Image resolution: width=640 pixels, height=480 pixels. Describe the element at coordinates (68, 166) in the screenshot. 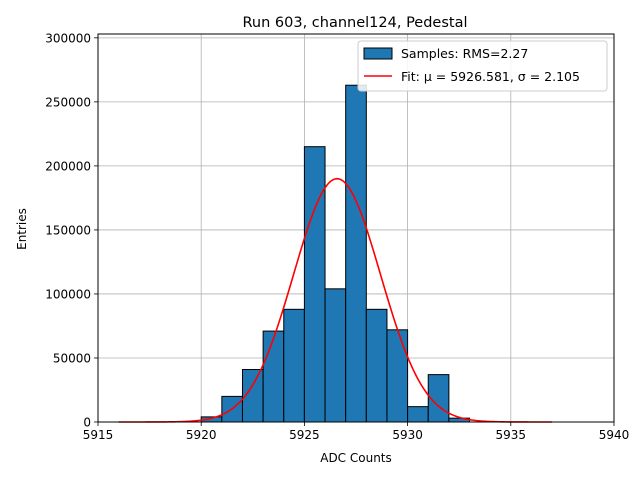

I see `y-tick-label: 200000` at that location.